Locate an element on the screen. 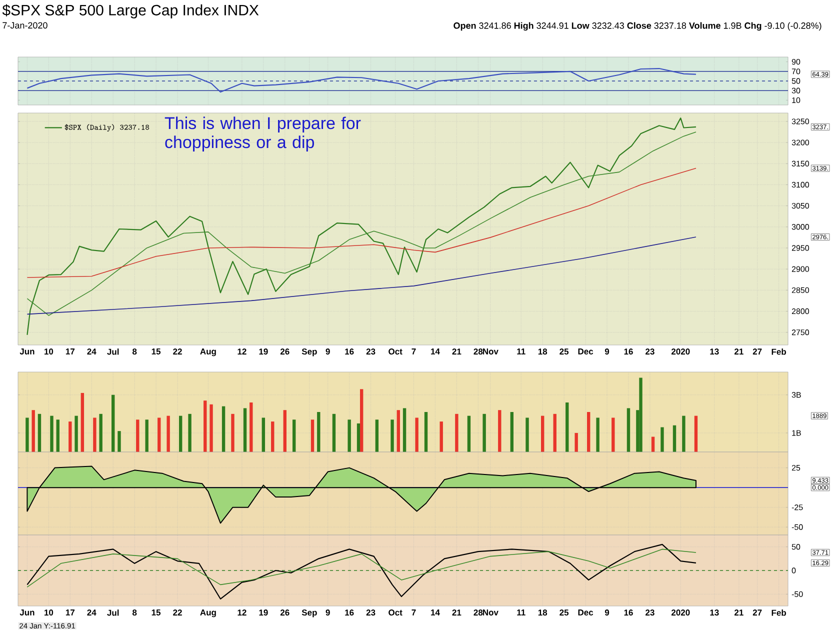 The height and width of the screenshot is (635, 834). x-tick-label: 7 is located at coordinates (414, 351).